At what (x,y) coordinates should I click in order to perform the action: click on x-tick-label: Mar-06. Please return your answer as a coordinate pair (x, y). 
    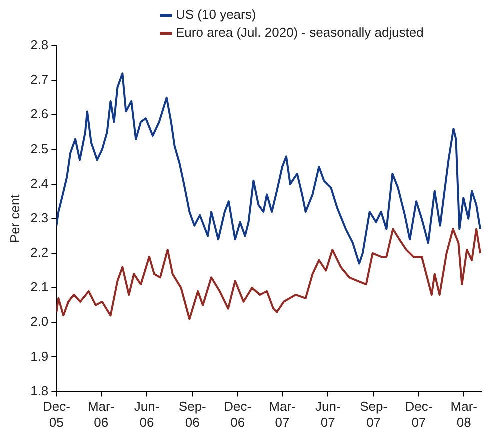
    Looking at the image, I should click on (101, 414).